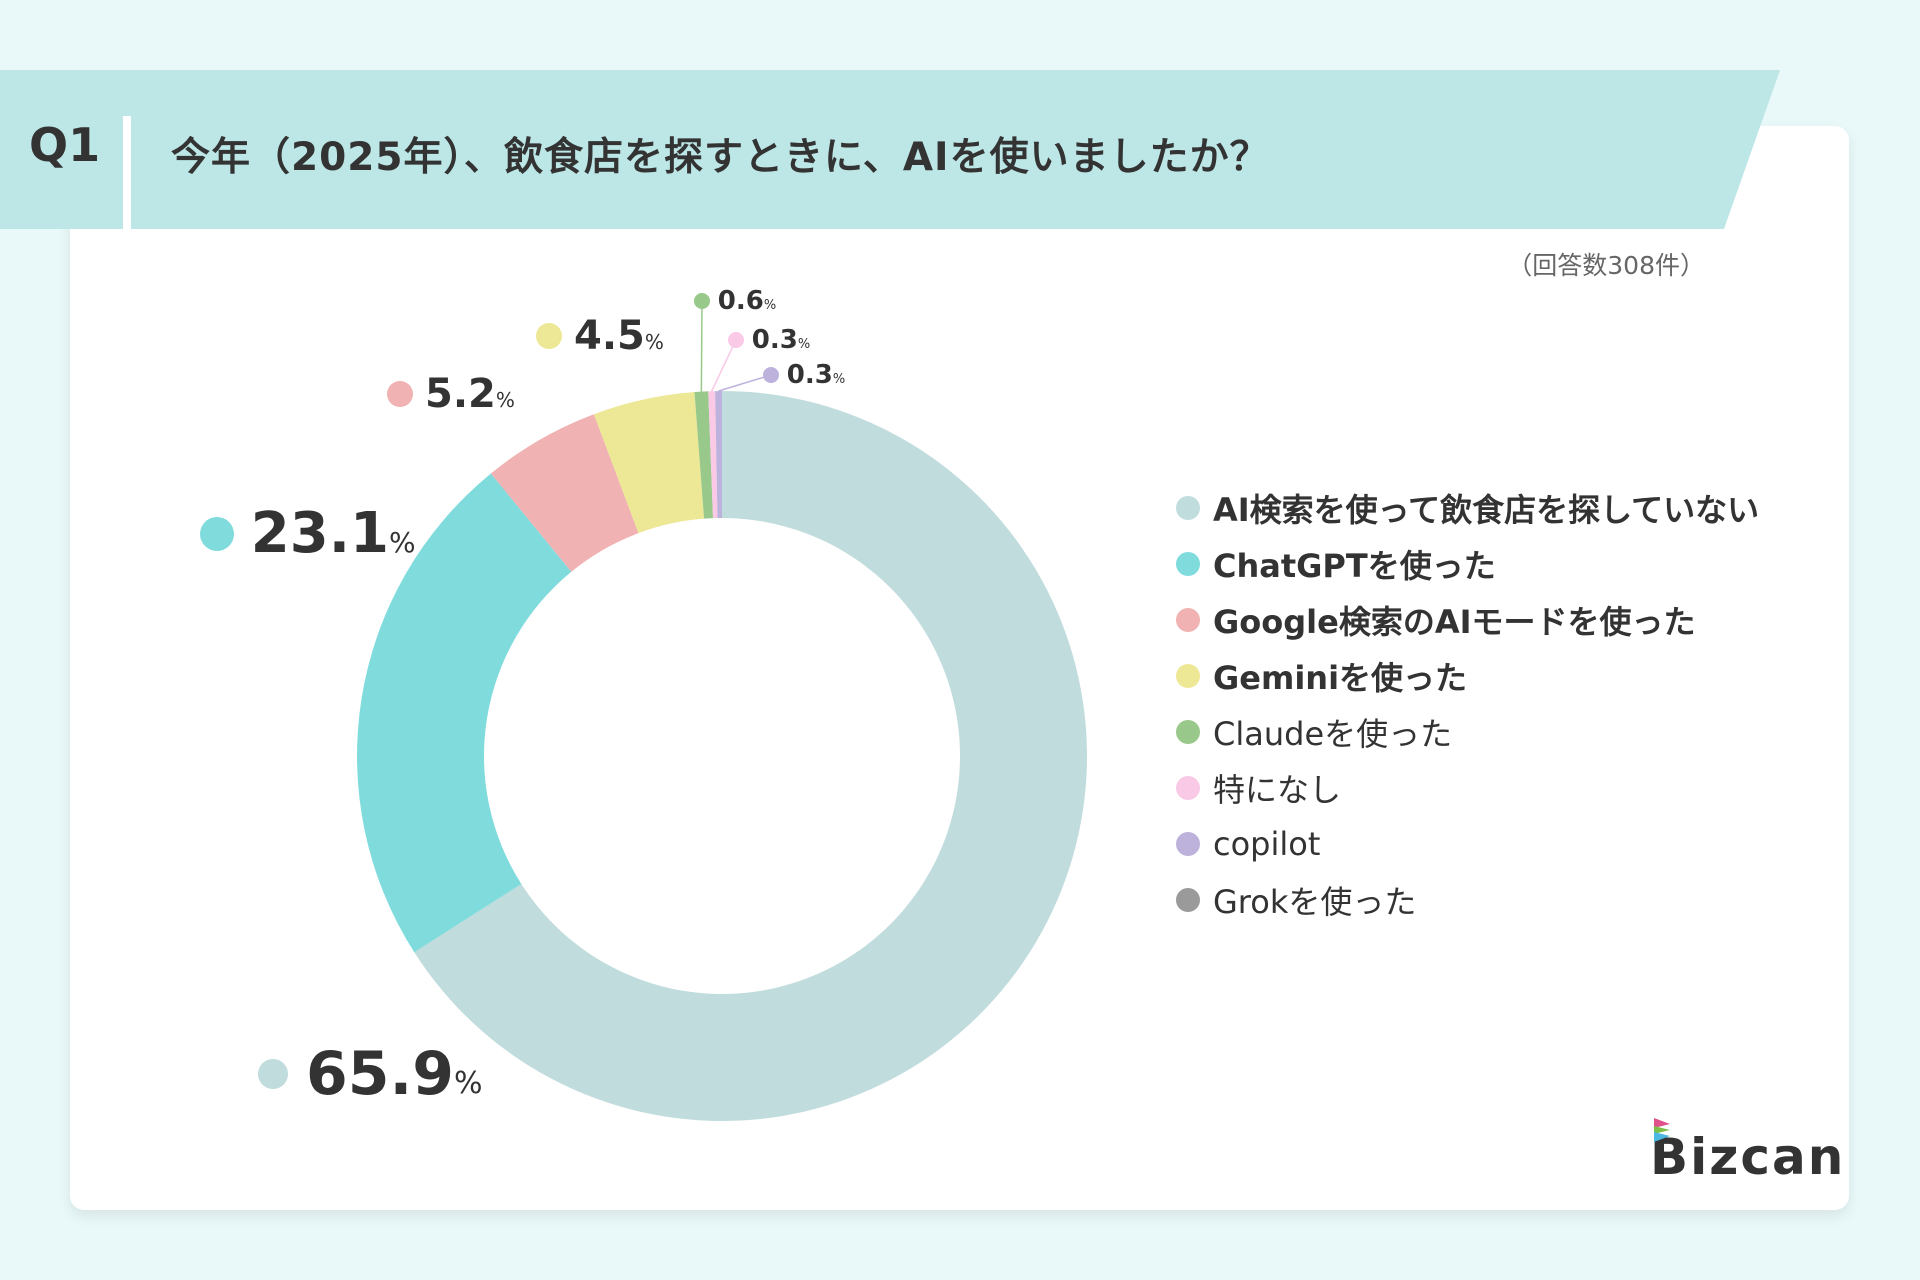 The image size is (1920, 1280). I want to click on label-value: 23.1, so click(319, 534).